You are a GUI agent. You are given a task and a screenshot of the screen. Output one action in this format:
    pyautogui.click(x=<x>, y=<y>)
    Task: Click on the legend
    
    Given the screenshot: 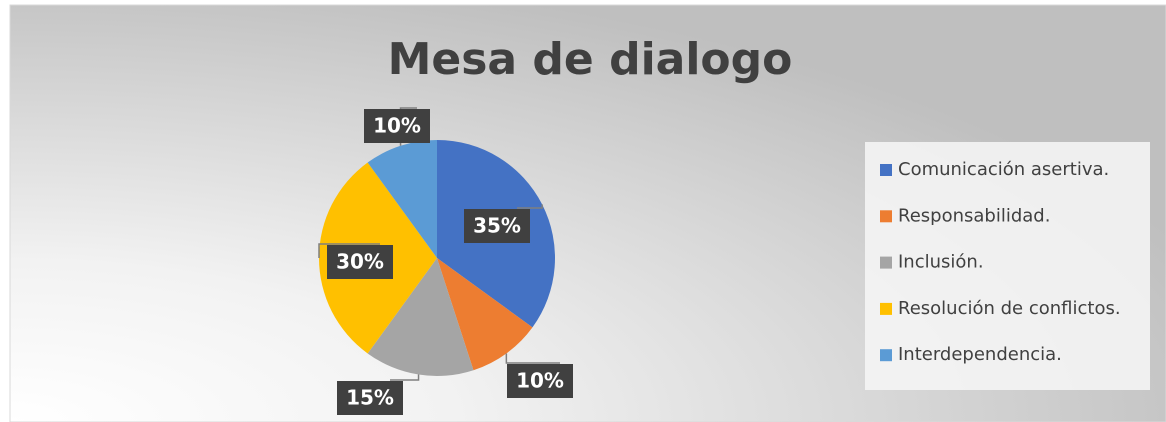 What is the action you would take?
    pyautogui.click(x=1007, y=266)
    